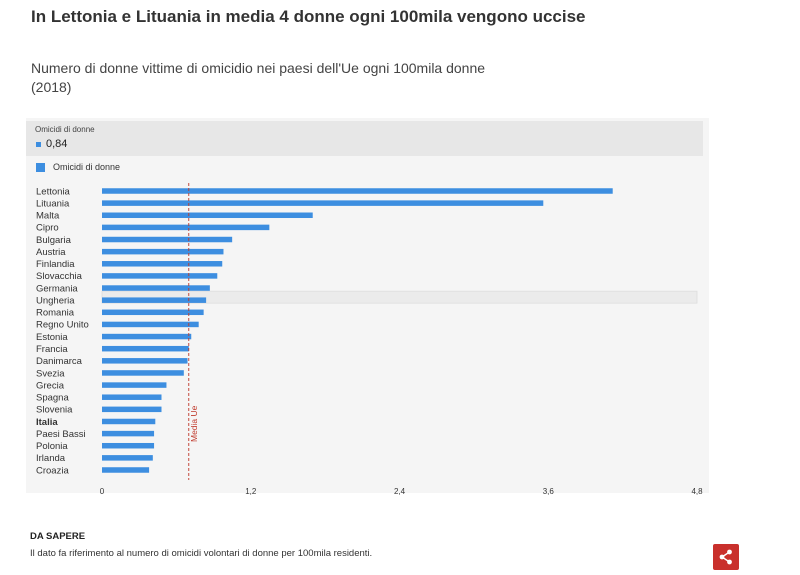 The width and height of the screenshot is (800, 575). Describe the element at coordinates (52, 398) in the screenshot. I see `category-label: Spagna` at that location.